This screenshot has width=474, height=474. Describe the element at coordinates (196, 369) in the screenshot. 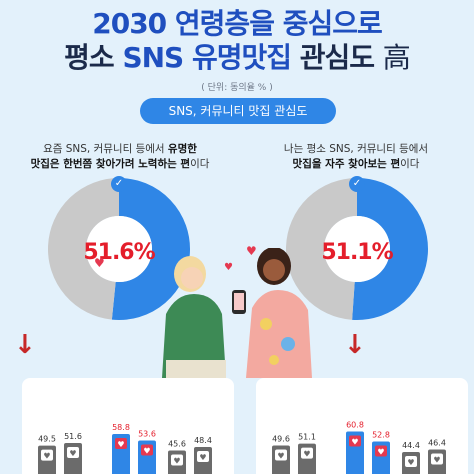

I see `person-skirt` at that location.